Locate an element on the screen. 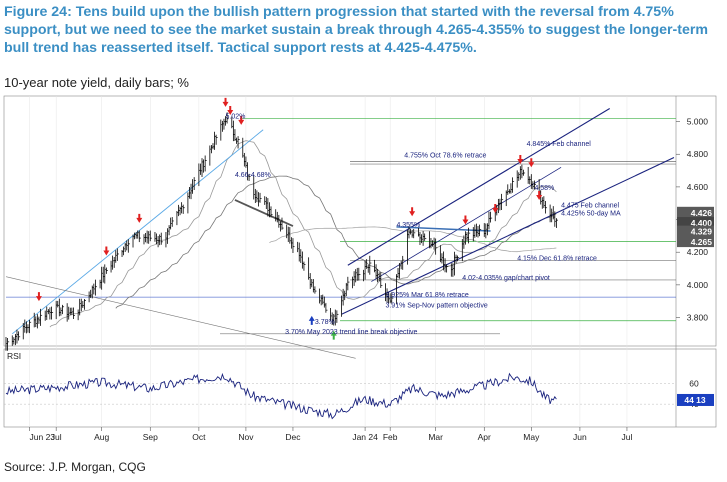  price-label: 4.265 is located at coordinates (702, 242).